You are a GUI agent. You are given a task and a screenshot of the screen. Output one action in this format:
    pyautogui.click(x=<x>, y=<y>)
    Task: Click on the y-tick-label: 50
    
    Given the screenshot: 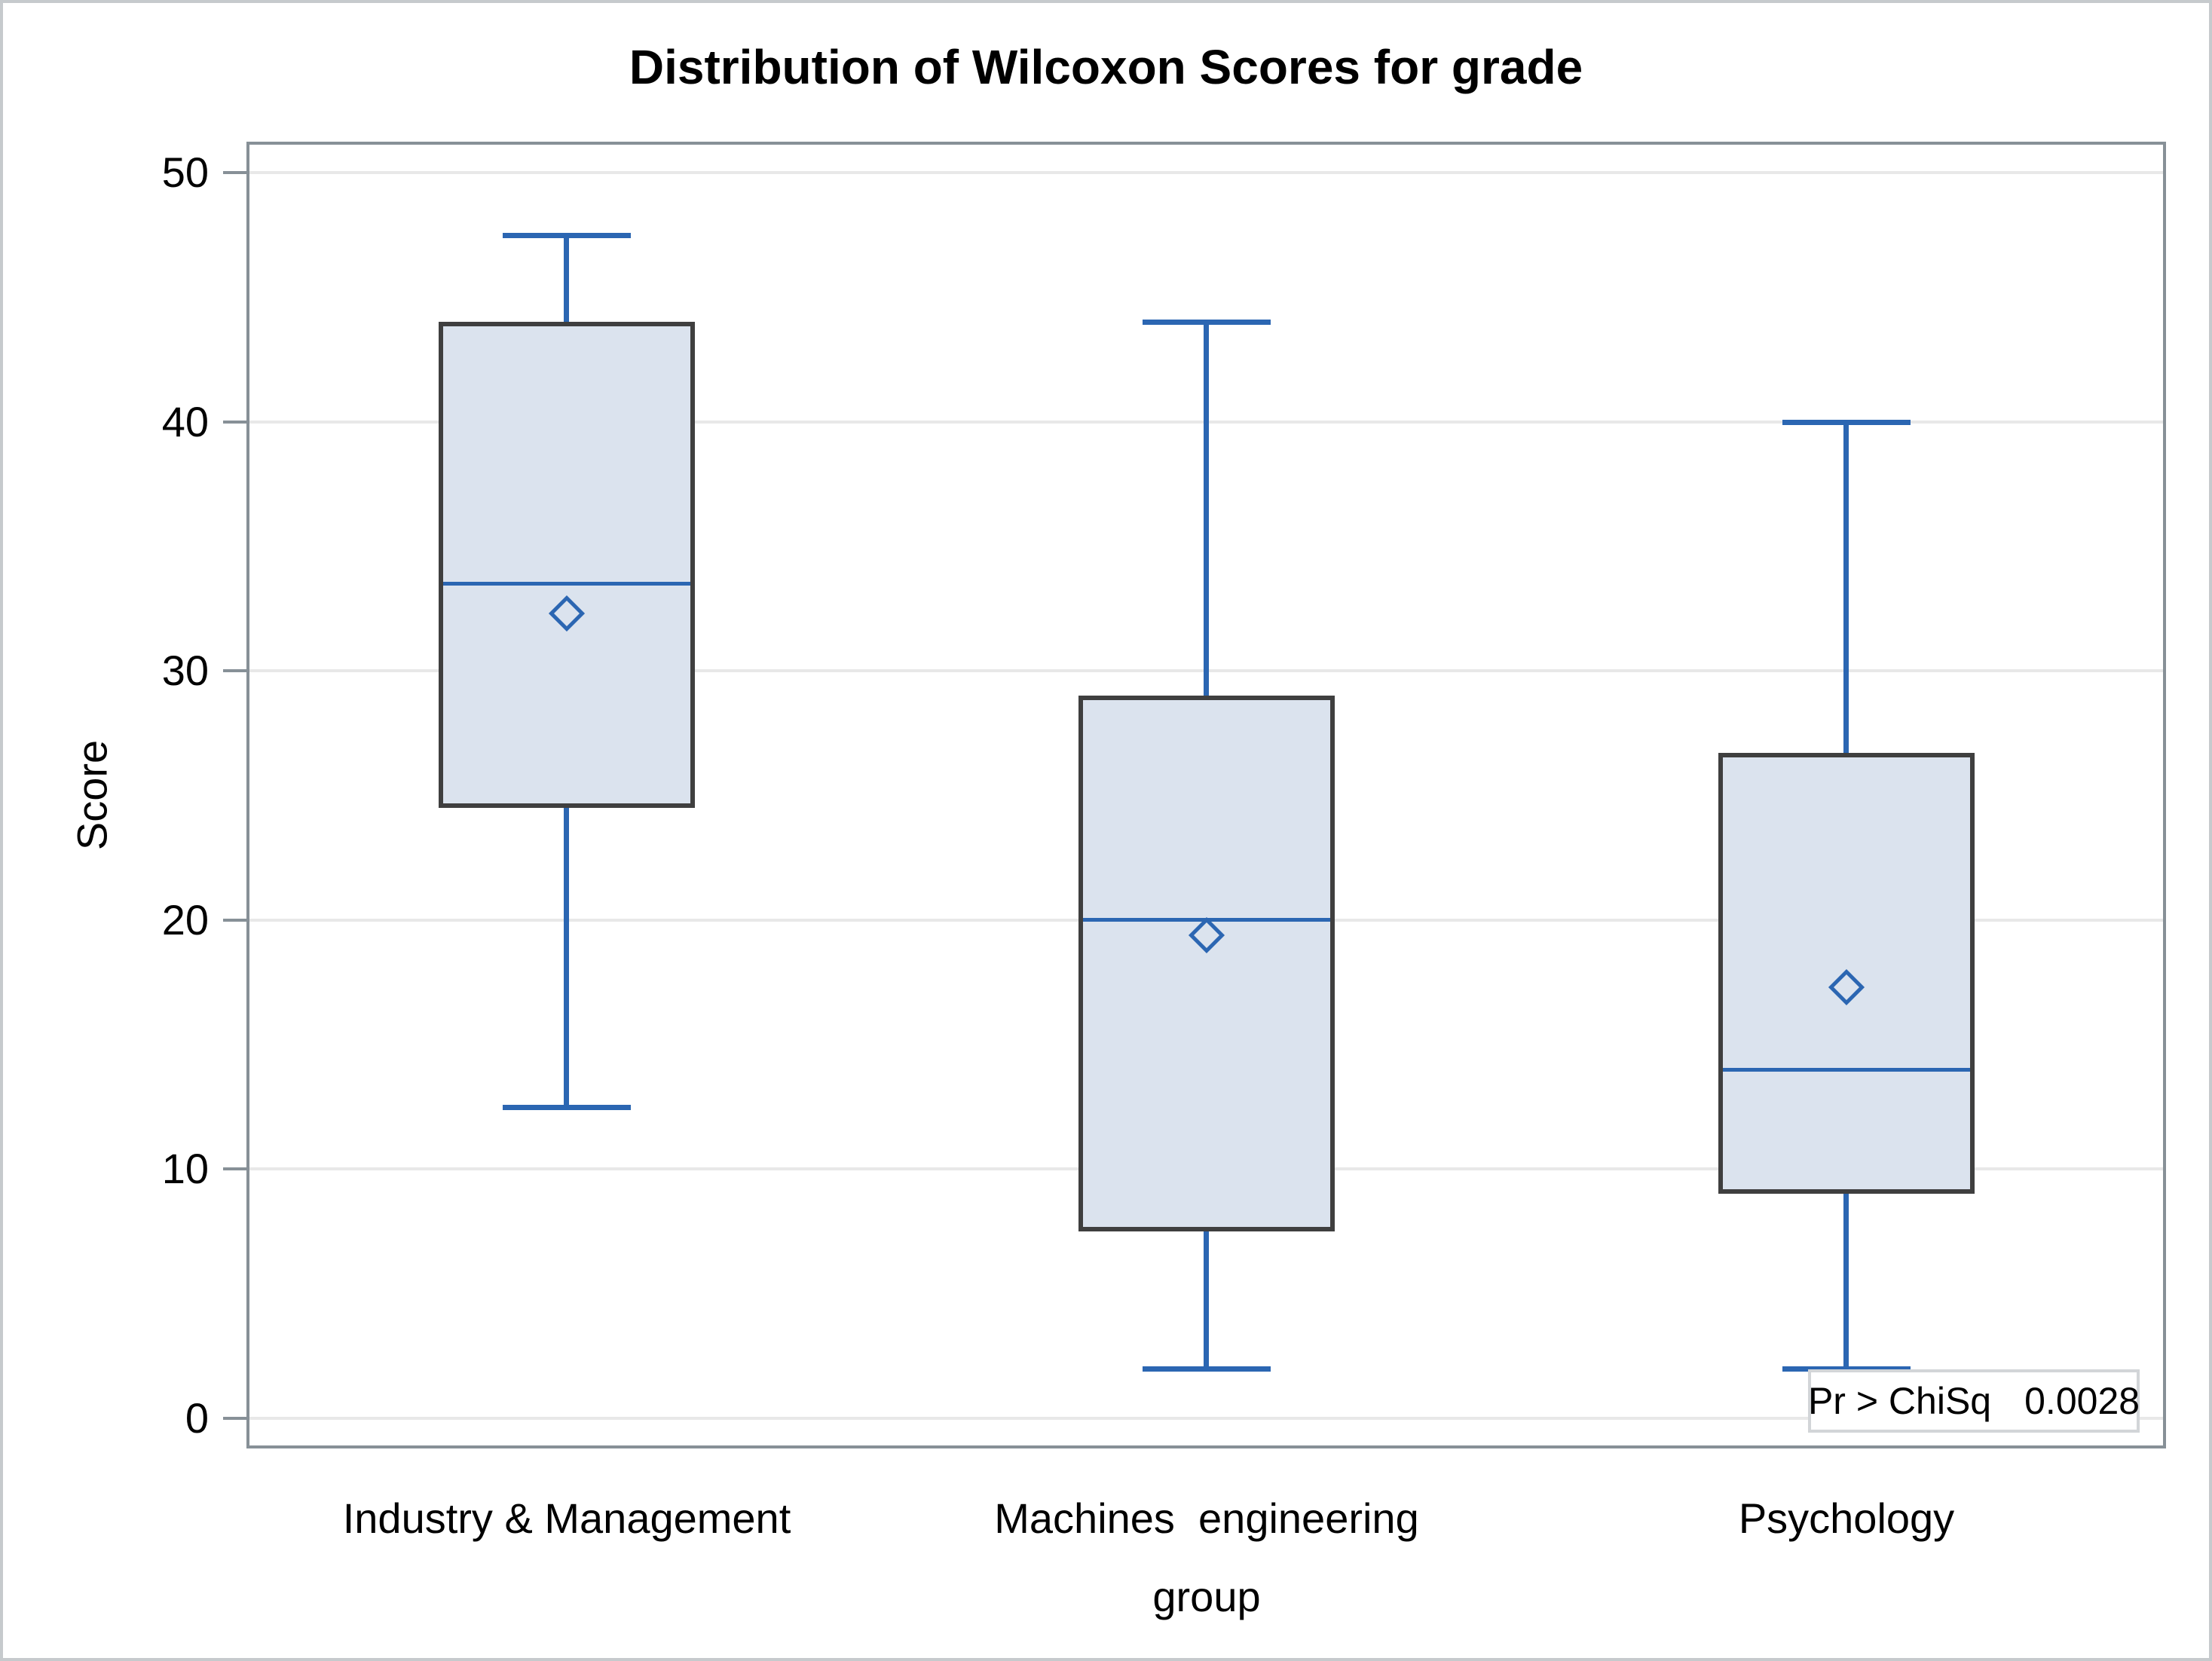 What is the action you would take?
    pyautogui.click(x=185, y=172)
    